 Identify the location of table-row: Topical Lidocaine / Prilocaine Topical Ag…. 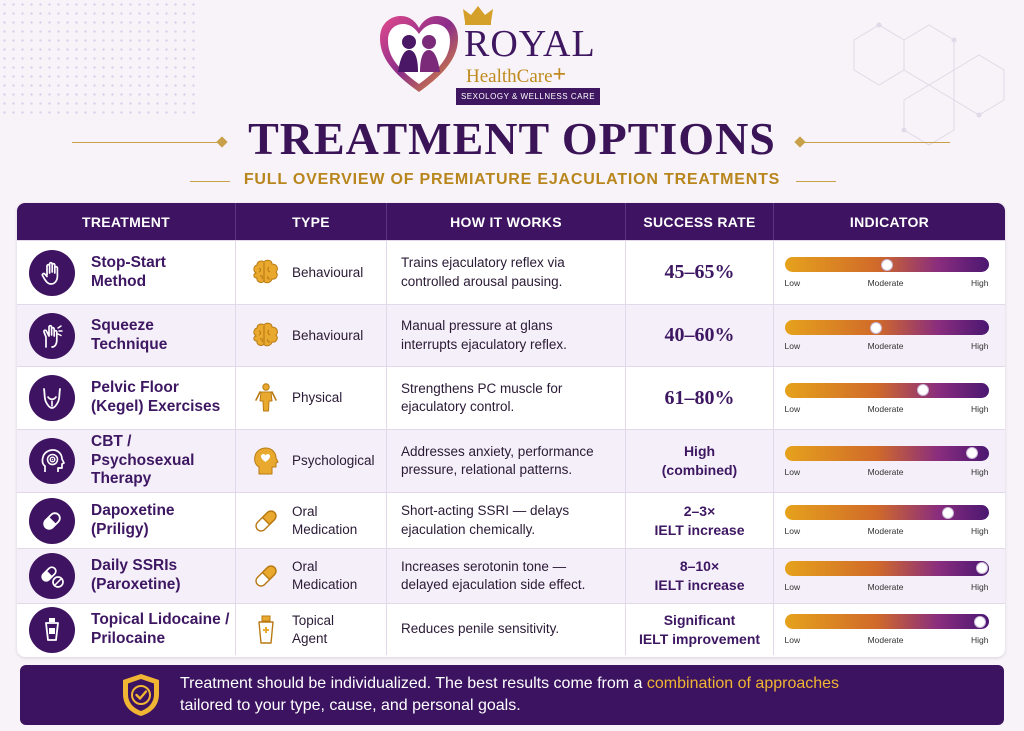
(511, 629).